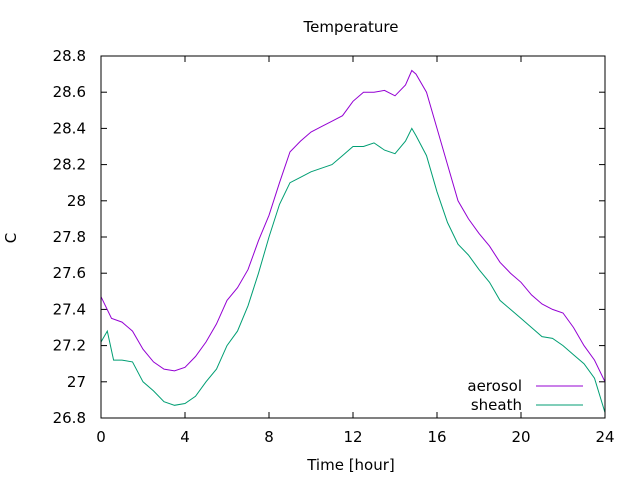 The image size is (640, 480). Describe the element at coordinates (604, 437) in the screenshot. I see `x-tick-label: 24` at that location.